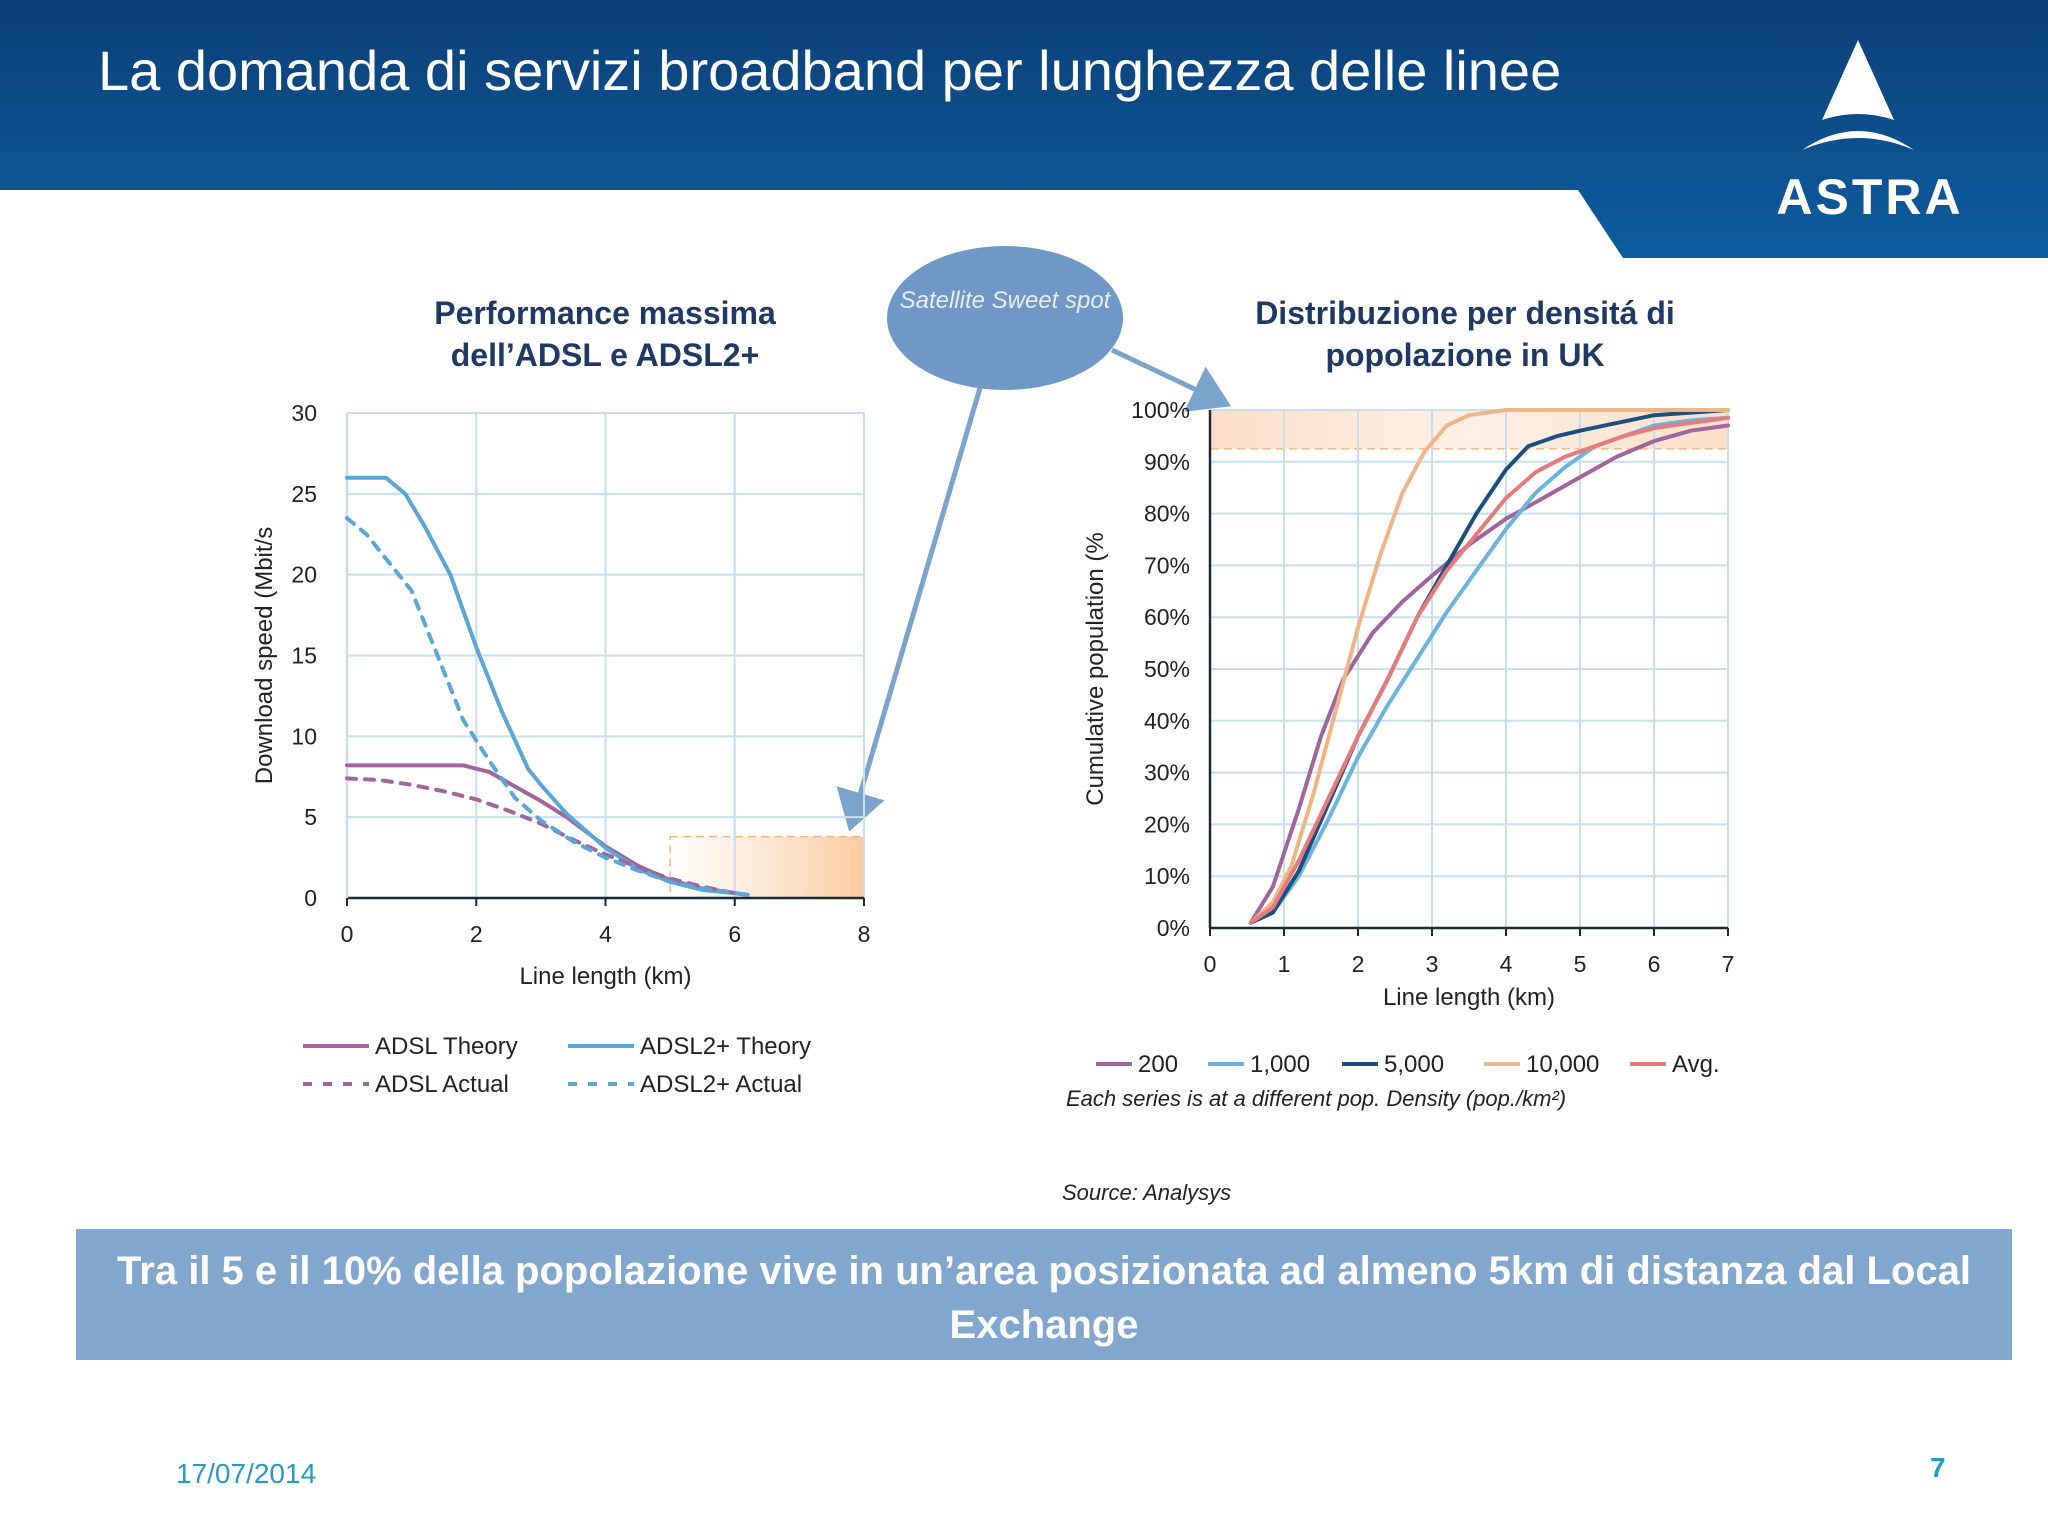  What do you see at coordinates (1005, 300) in the screenshot?
I see `satellite-bubble-label: Satellite Sweet spot` at bounding box center [1005, 300].